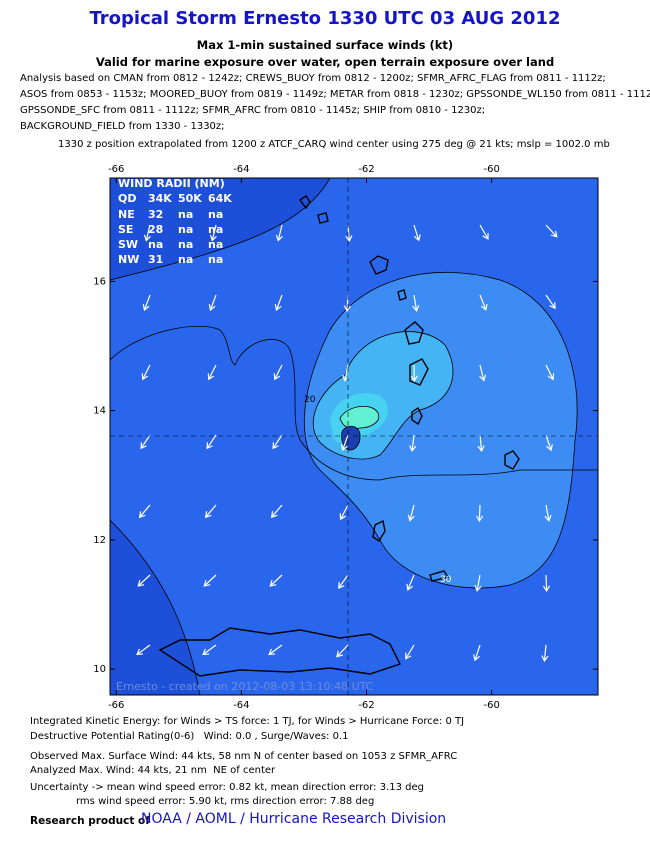  What do you see at coordinates (160, 198) in the screenshot?
I see `radii-header: 34K` at bounding box center [160, 198].